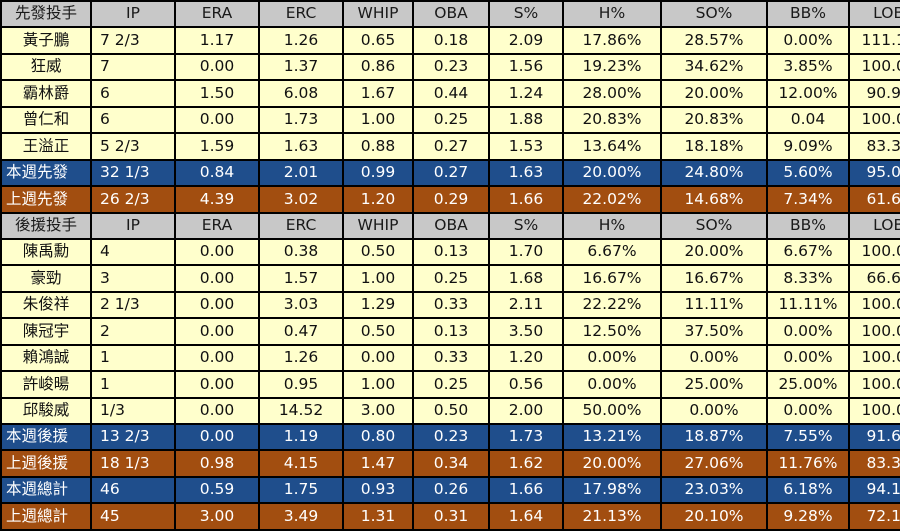 The height and width of the screenshot is (531, 900). Describe the element at coordinates (526, 490) in the screenshot. I see `total-stat-cell: 1.66` at that location.